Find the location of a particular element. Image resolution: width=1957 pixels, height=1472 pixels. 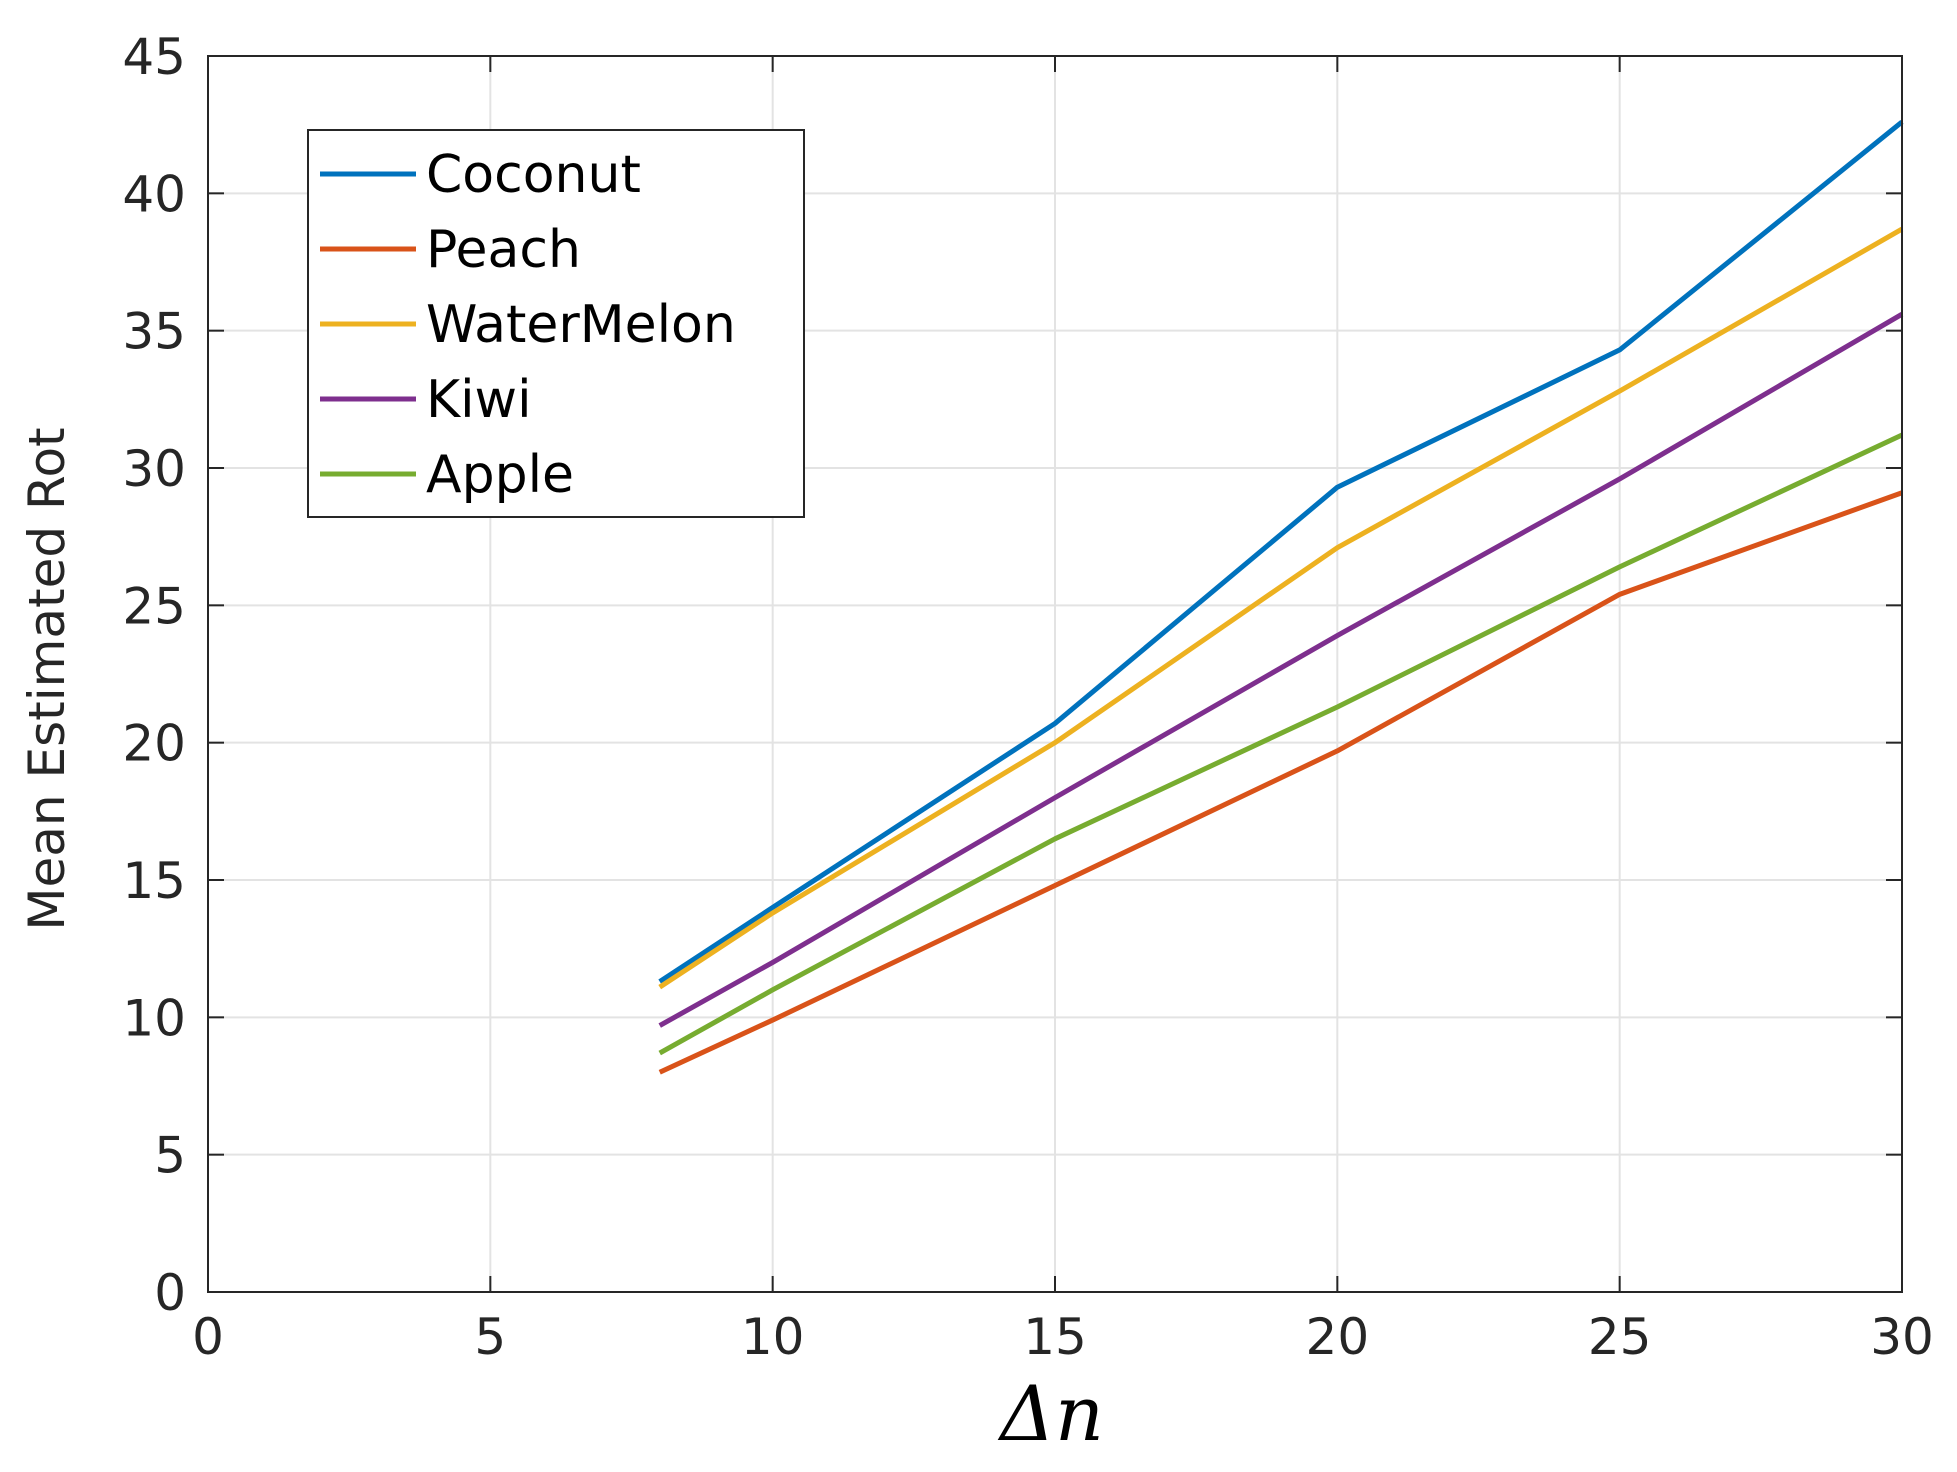

y-tick-label: 0 is located at coordinates (170, 1293).